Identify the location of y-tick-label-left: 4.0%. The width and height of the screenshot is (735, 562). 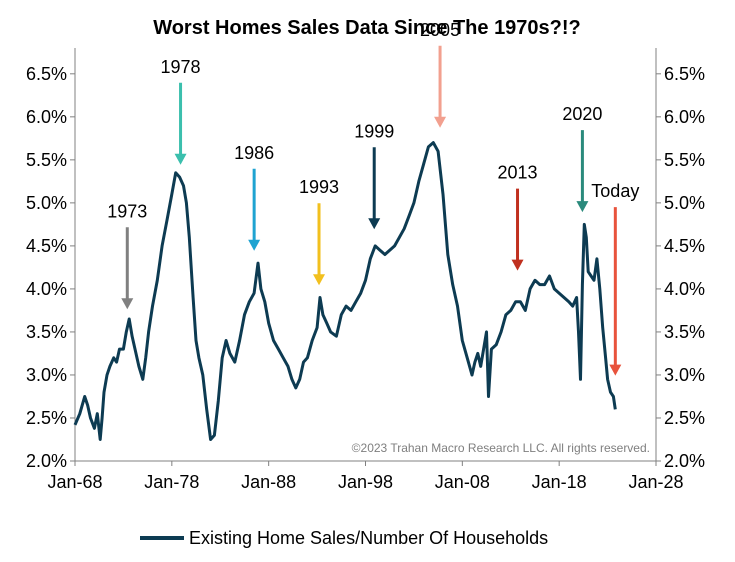
(46, 289).